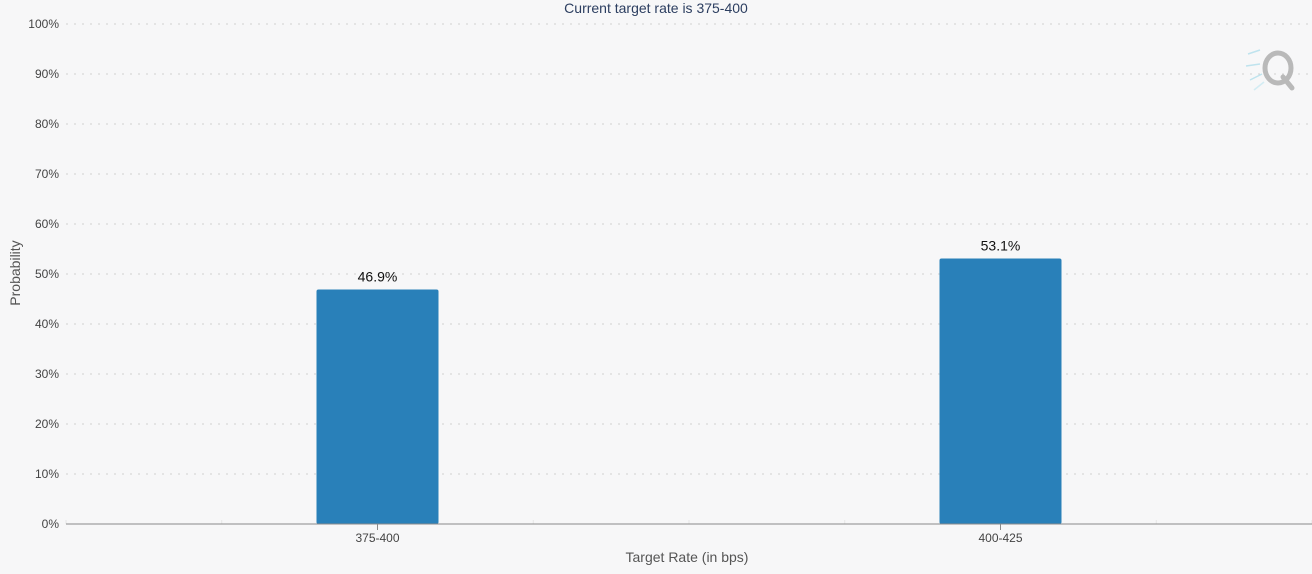 The height and width of the screenshot is (574, 1312). I want to click on y-tick-label: 70%, so click(47, 174).